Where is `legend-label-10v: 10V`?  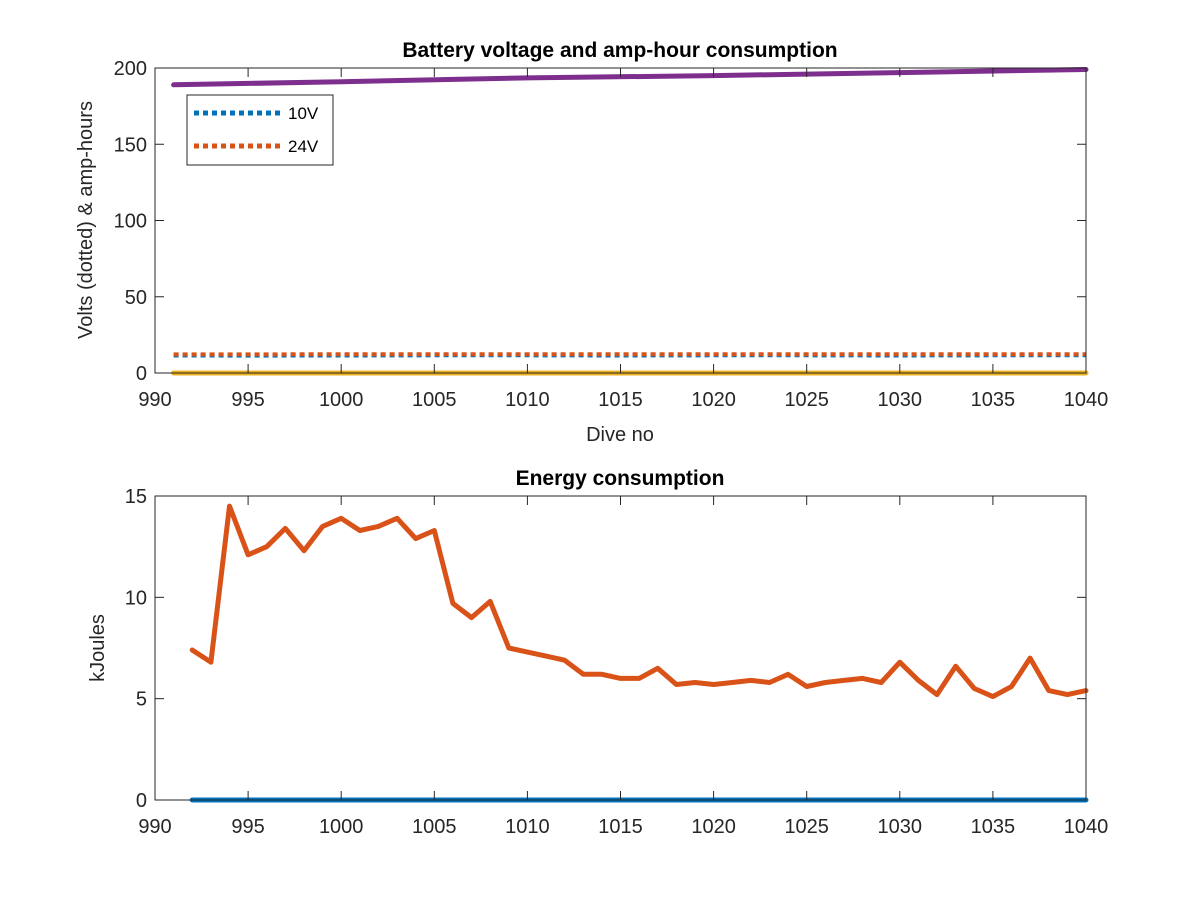 legend-label-10v: 10V is located at coordinates (303, 113).